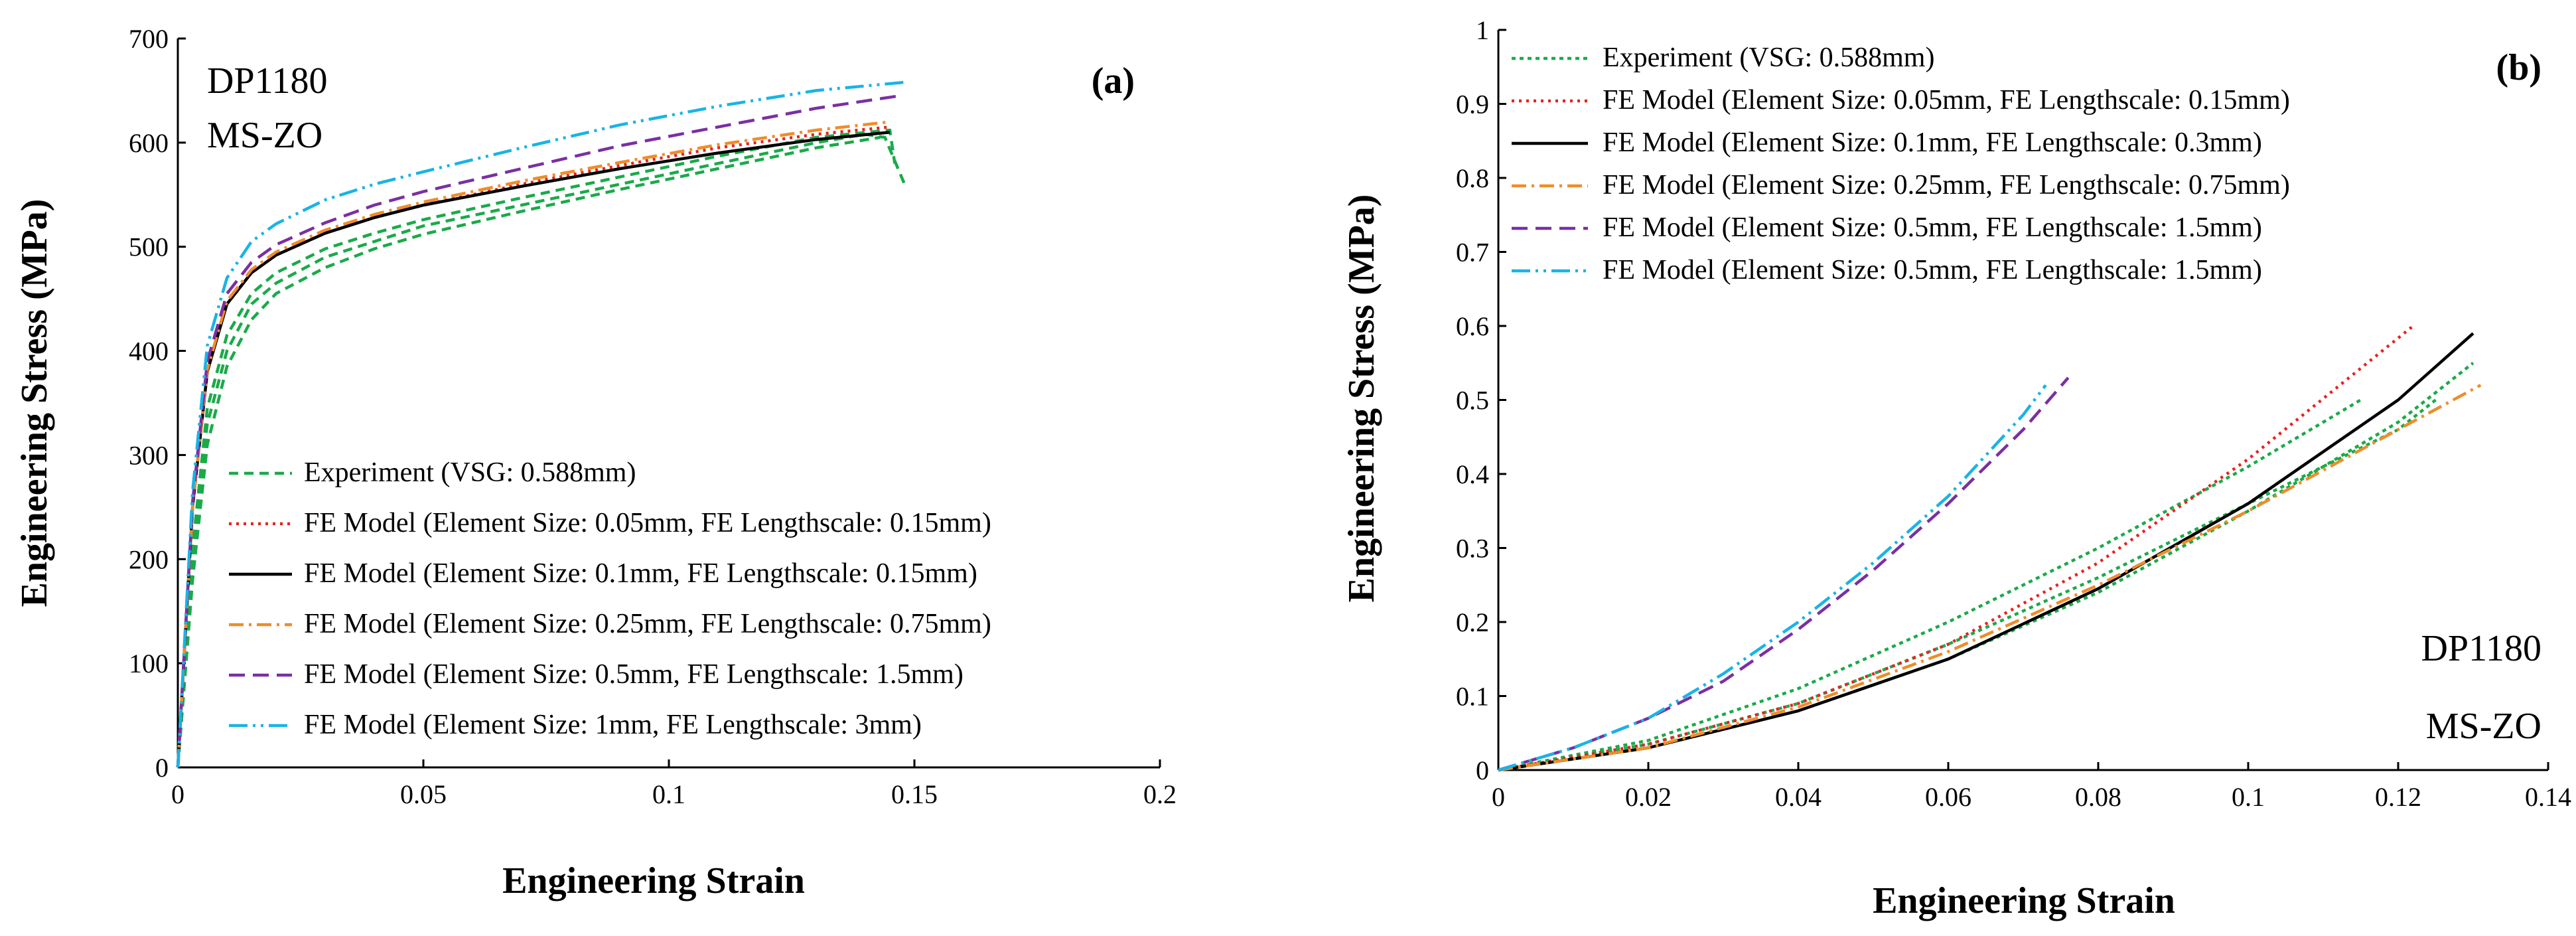 The image size is (2576, 936). What do you see at coordinates (1472, 622) in the screenshot?
I see `y-tick-label: 0.2` at bounding box center [1472, 622].